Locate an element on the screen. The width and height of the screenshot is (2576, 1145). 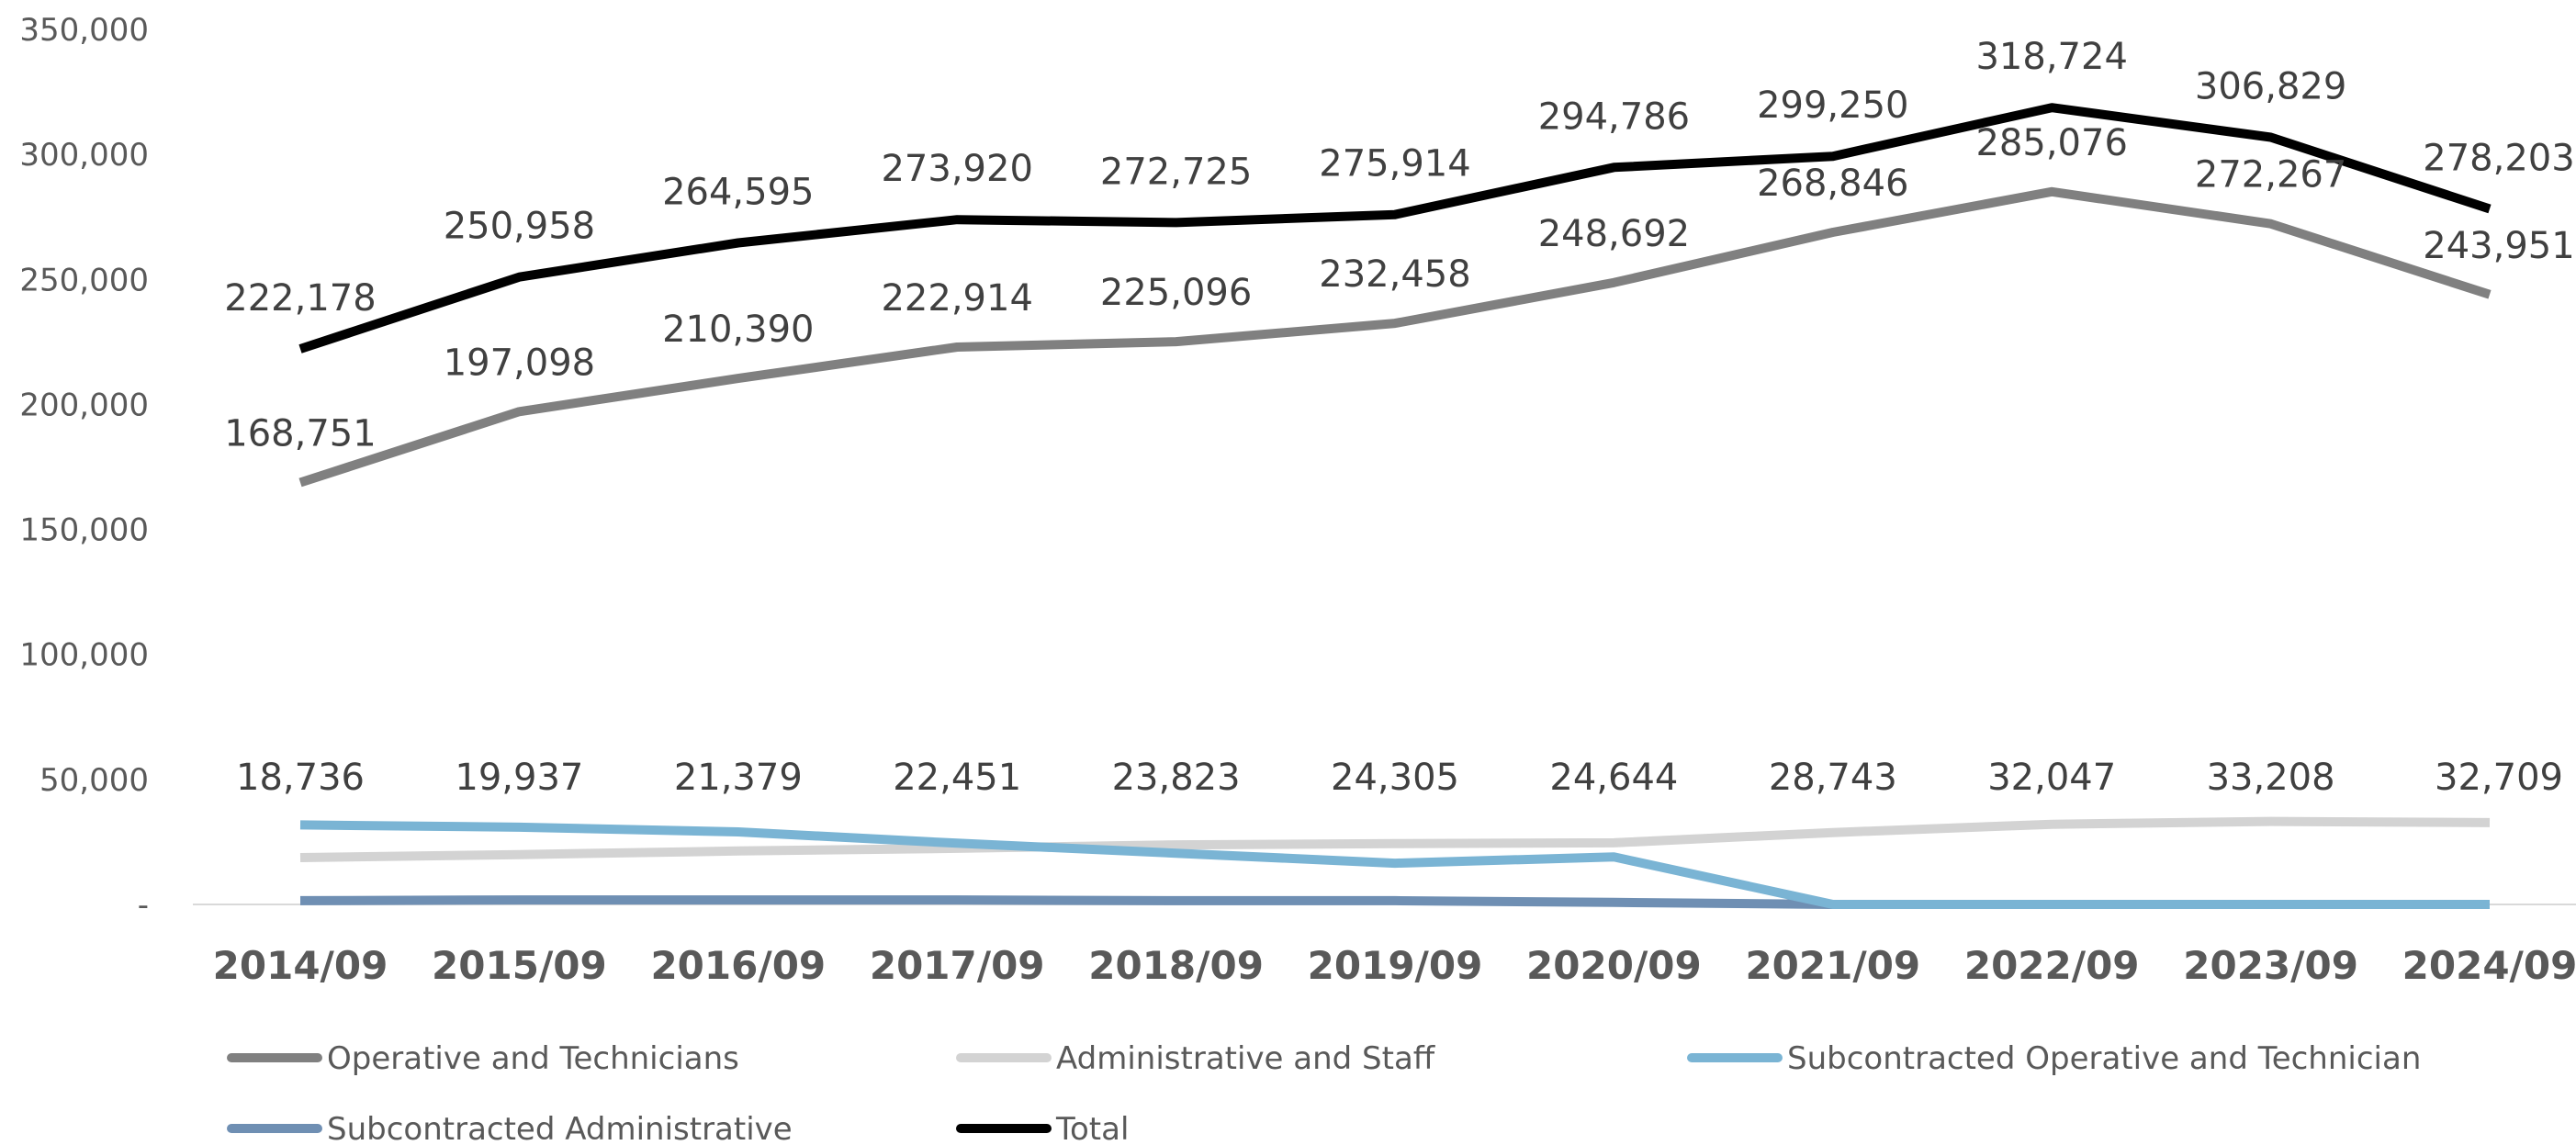
data-label: 248,692 is located at coordinates (1614, 234).